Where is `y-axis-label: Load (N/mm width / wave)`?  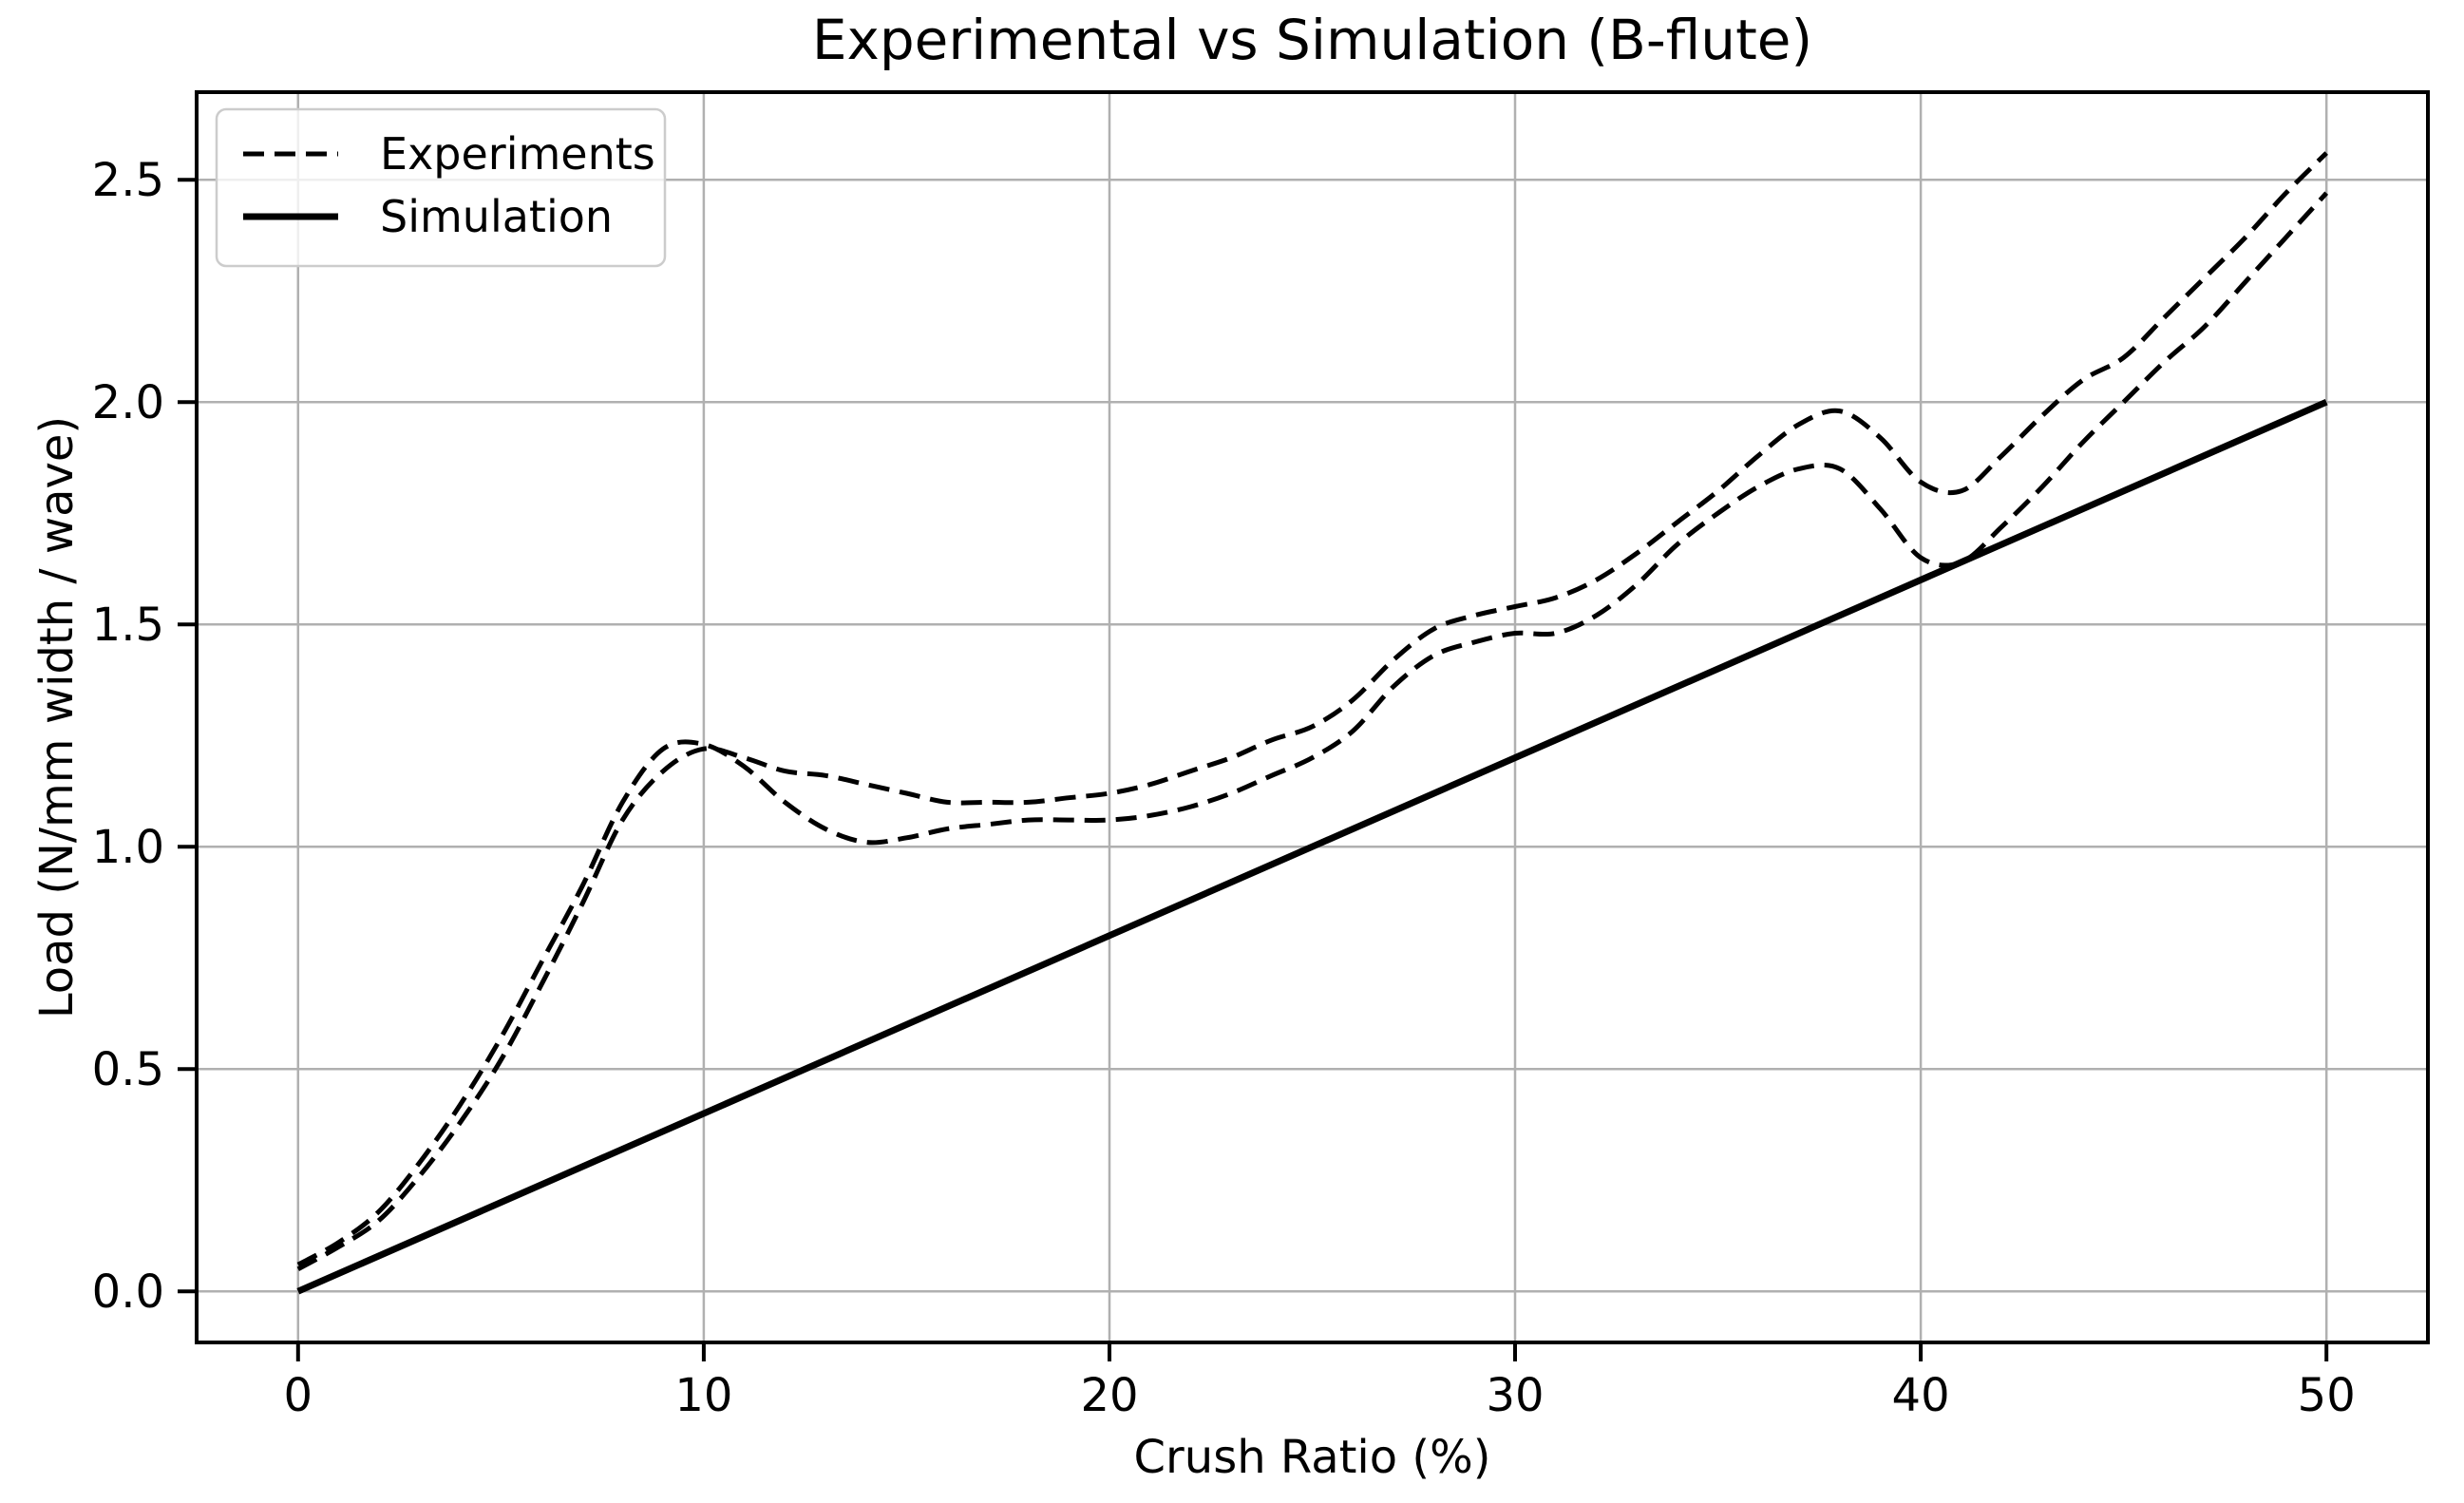
y-axis-label: Load (N/mm width / wave) is located at coordinates (57, 717).